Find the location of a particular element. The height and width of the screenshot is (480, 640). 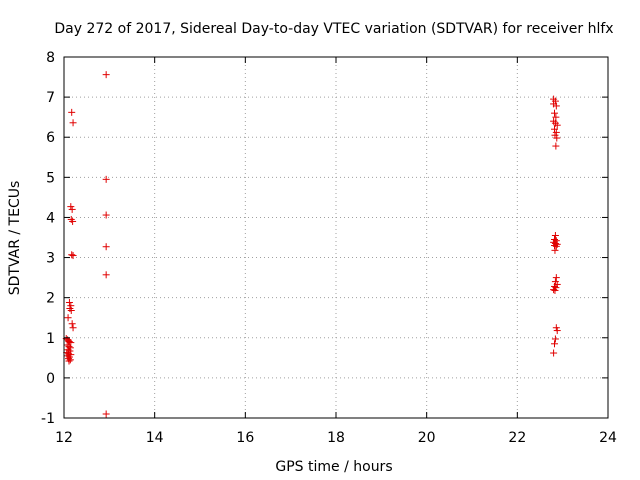

y-tick-label: 7 is located at coordinates (50, 98).